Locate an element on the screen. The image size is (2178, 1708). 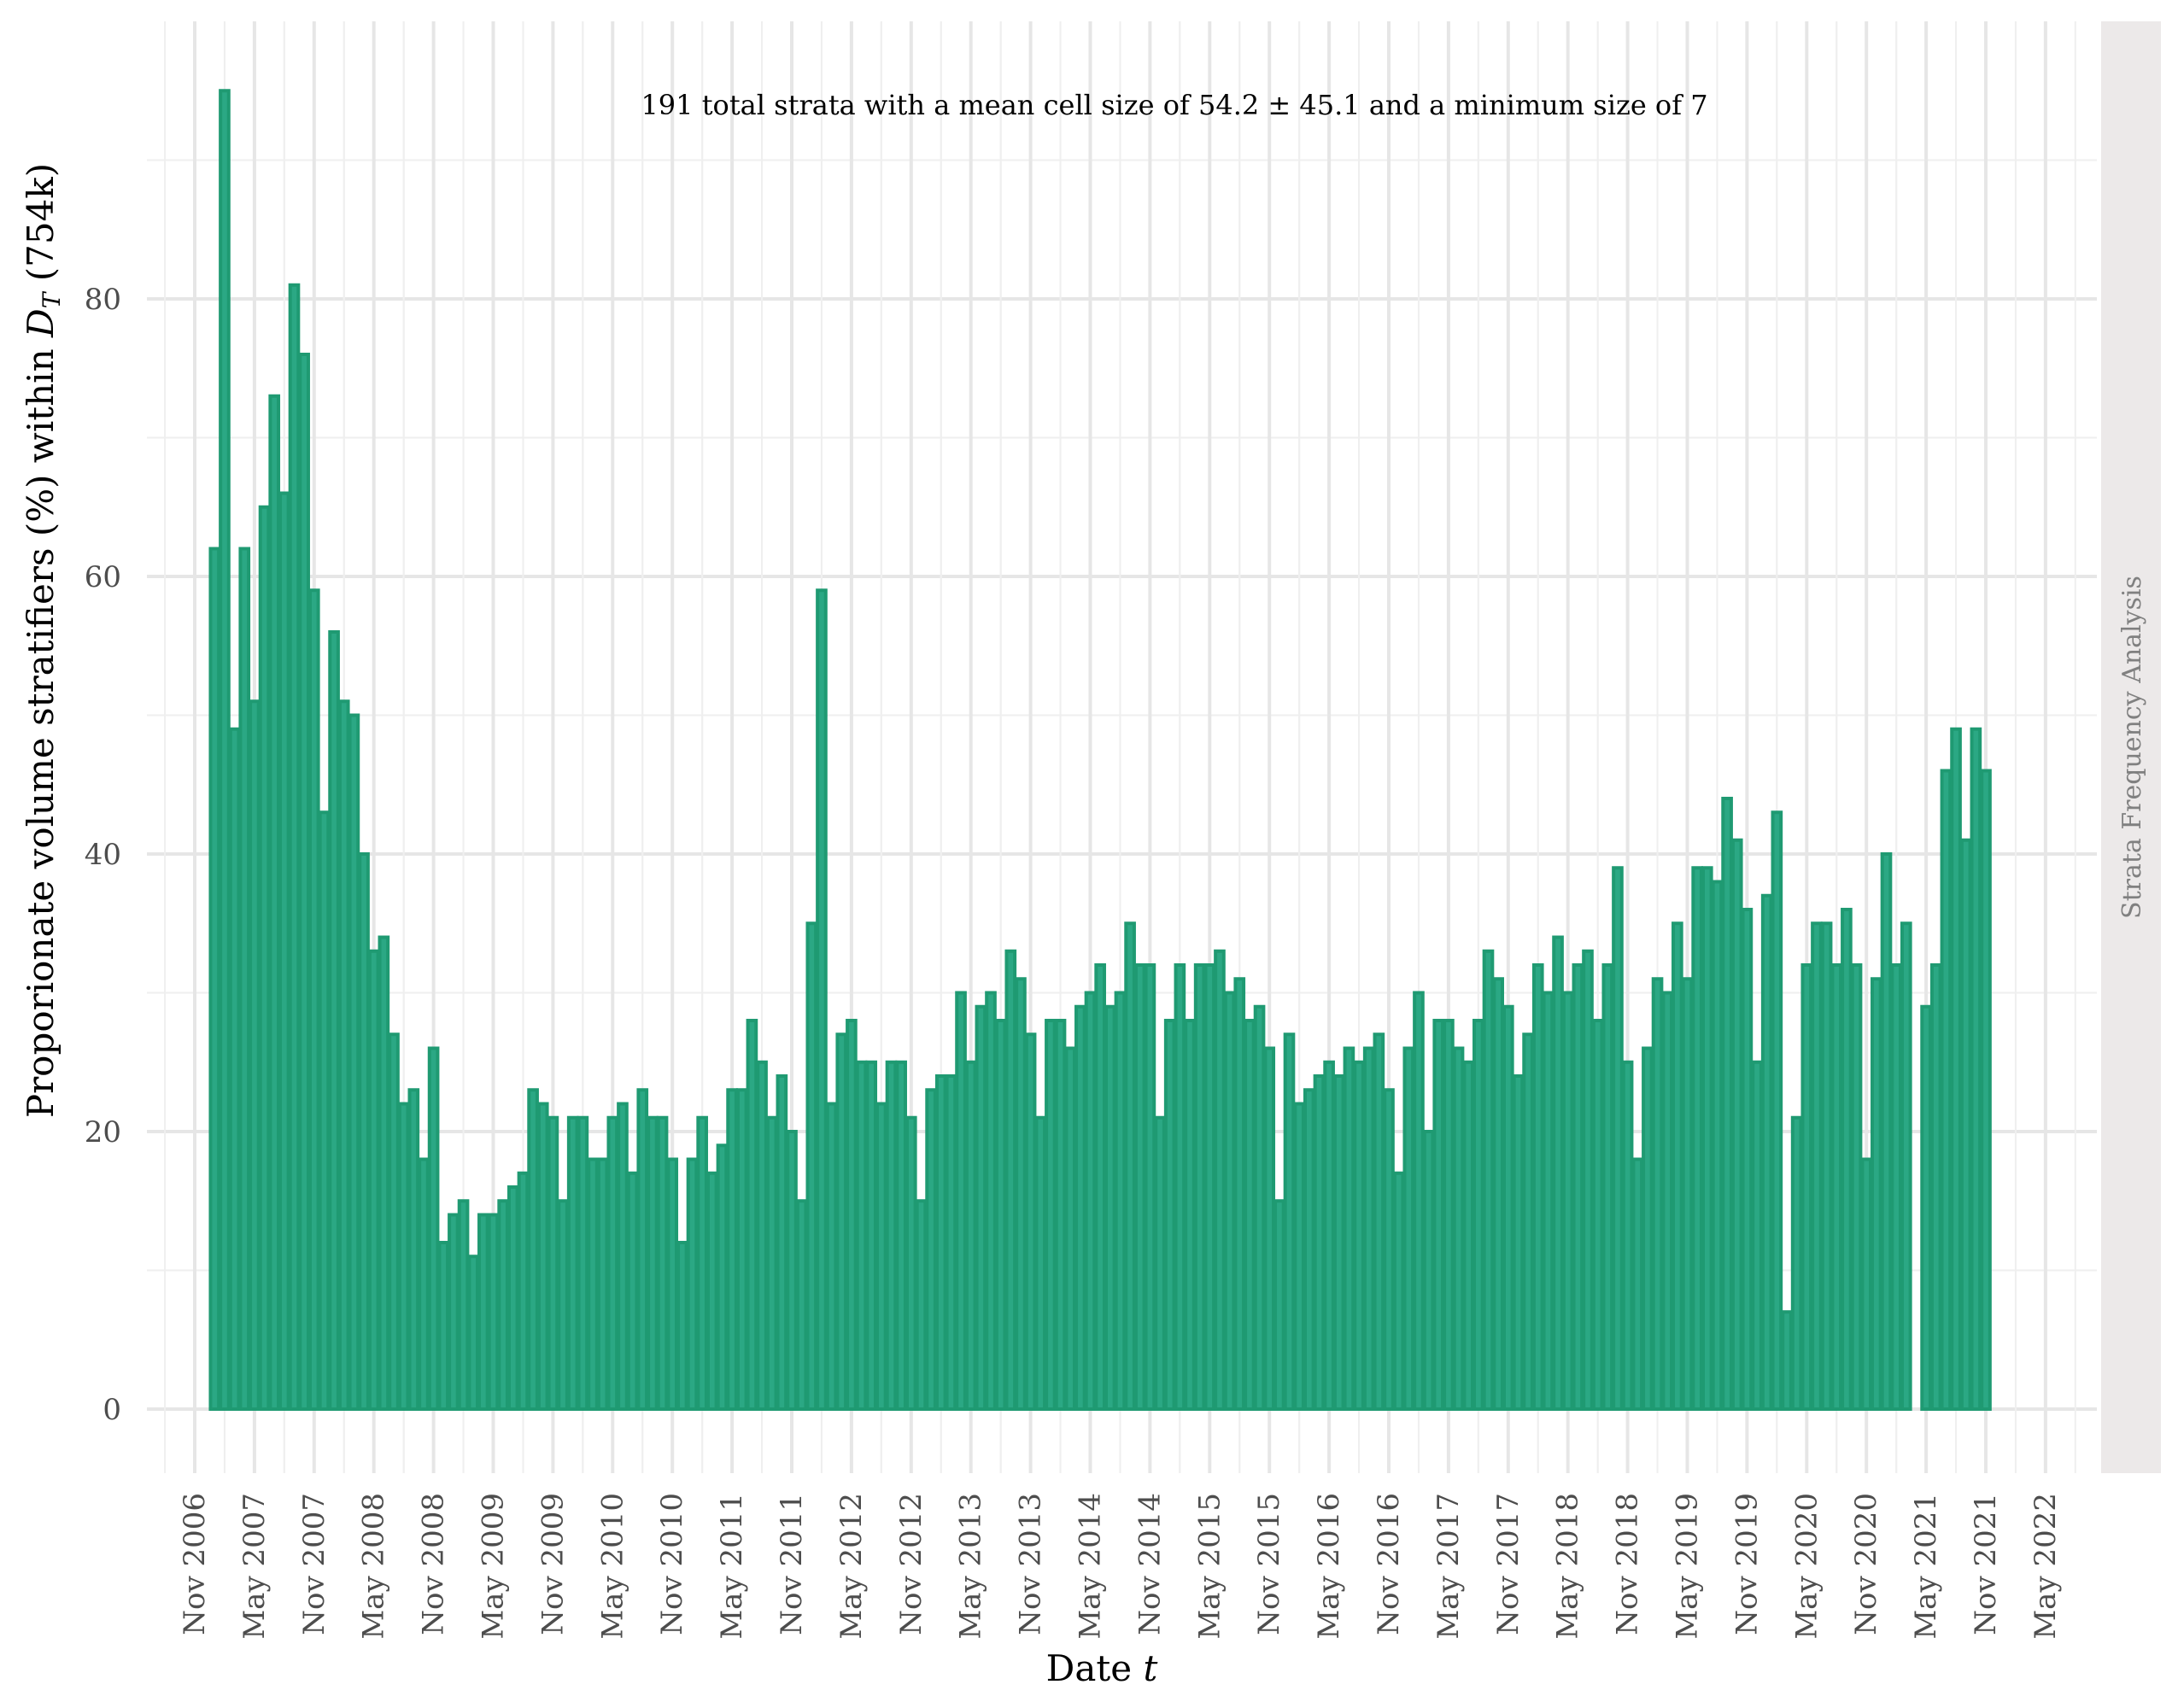
x-axis-title: Date t is located at coordinates (1102, 1668).